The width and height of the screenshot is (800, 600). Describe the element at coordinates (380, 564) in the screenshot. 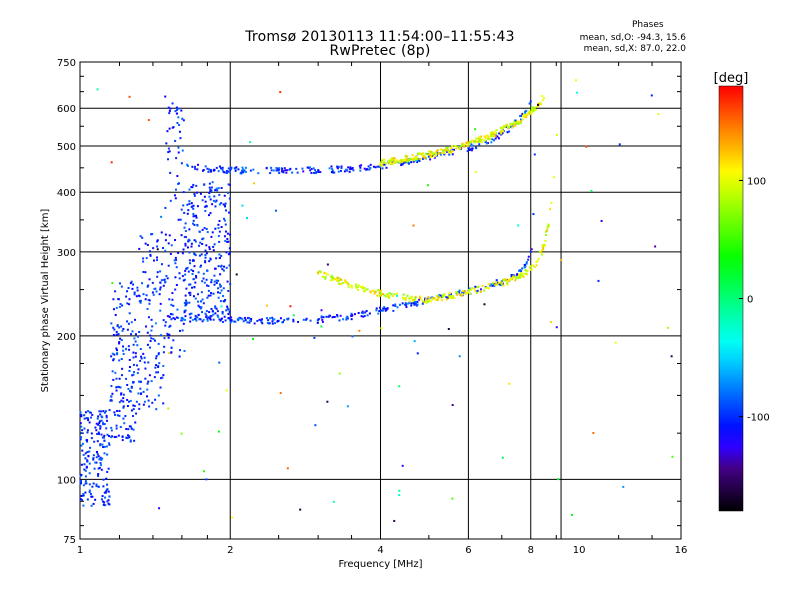

I see `x-axis-label: Frequency [MHz]` at that location.